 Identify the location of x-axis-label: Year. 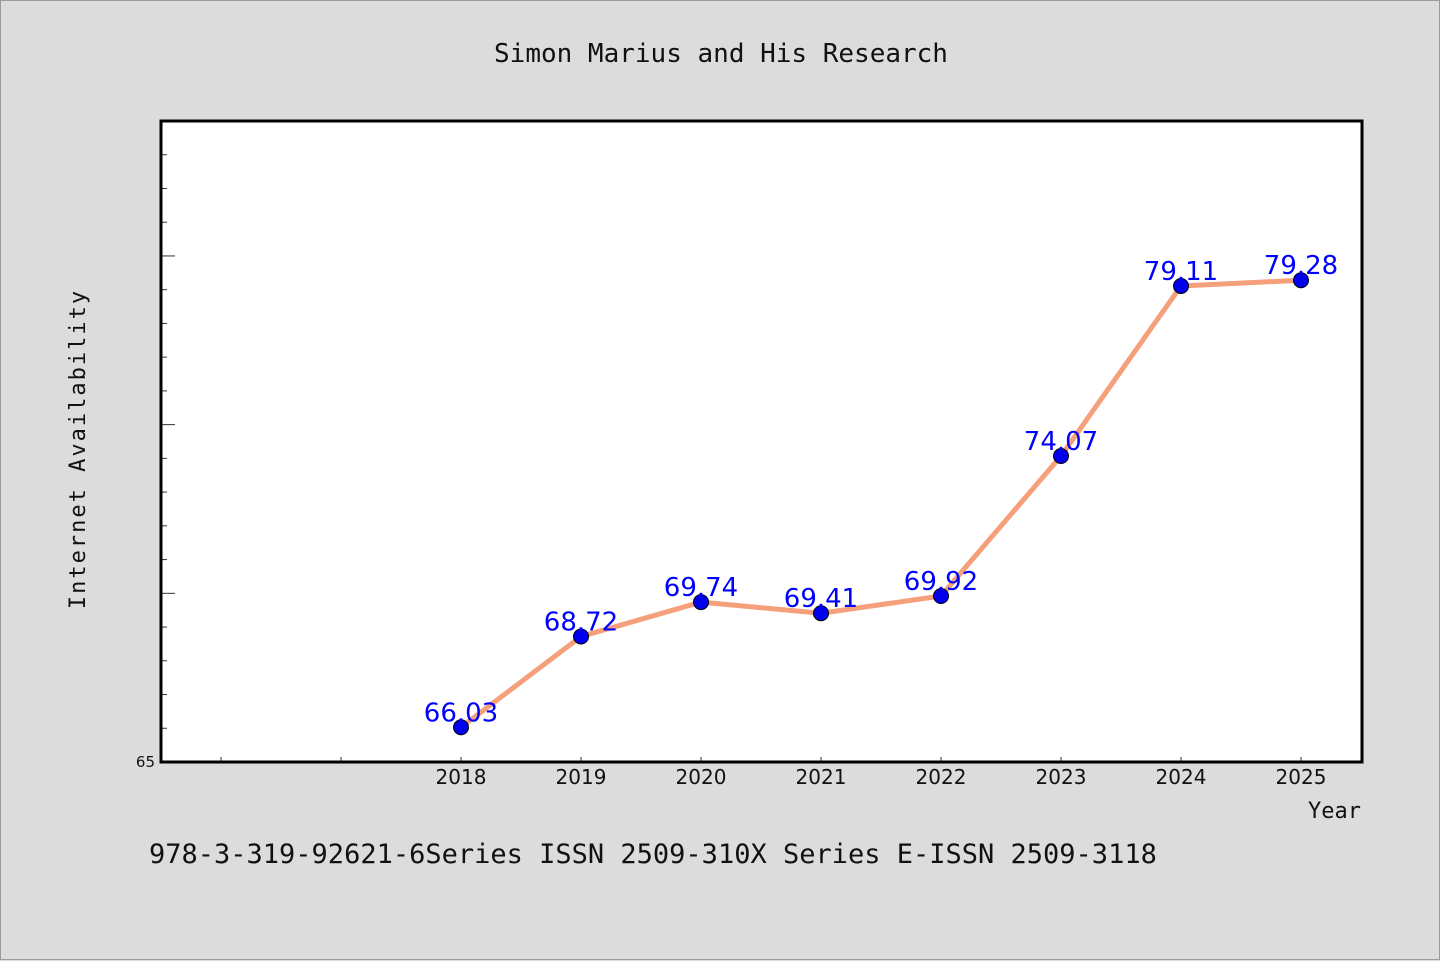
(1334, 811).